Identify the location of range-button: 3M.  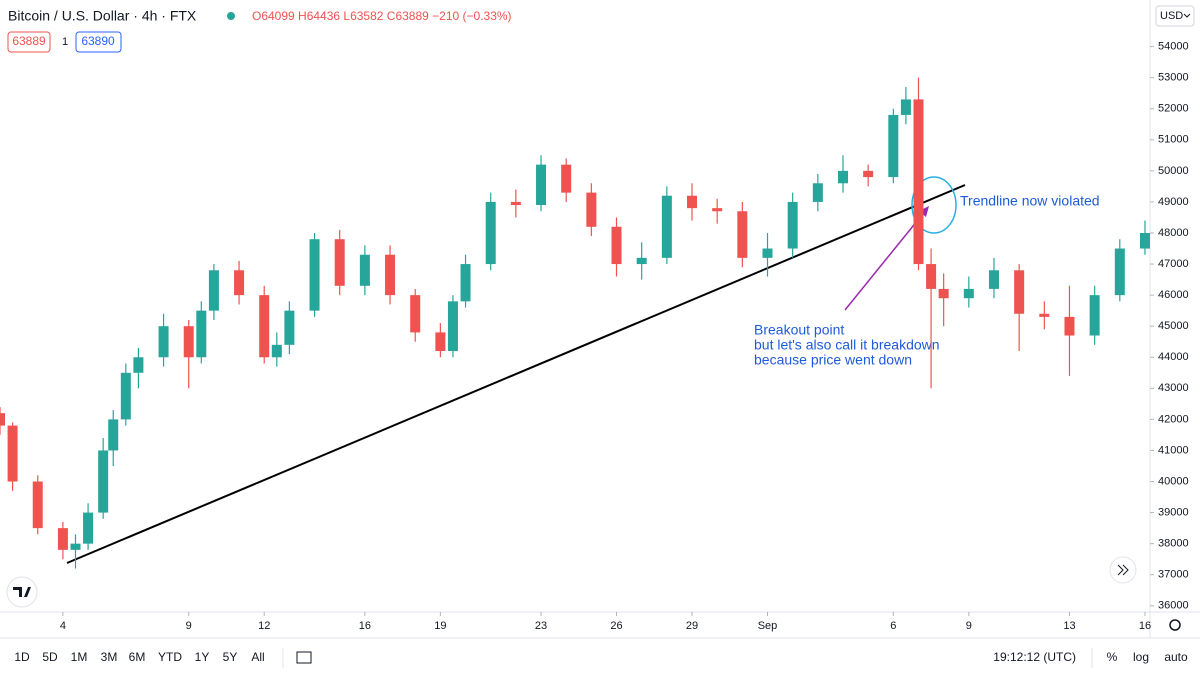
(109, 657).